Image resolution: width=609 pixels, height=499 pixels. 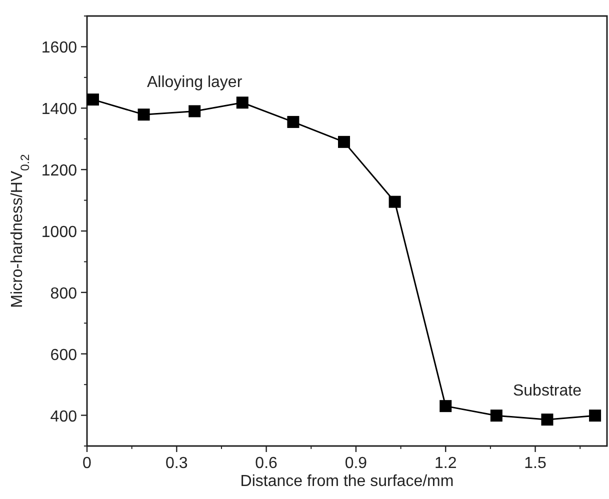 What do you see at coordinates (547, 391) in the screenshot?
I see `annotation: Substrate` at bounding box center [547, 391].